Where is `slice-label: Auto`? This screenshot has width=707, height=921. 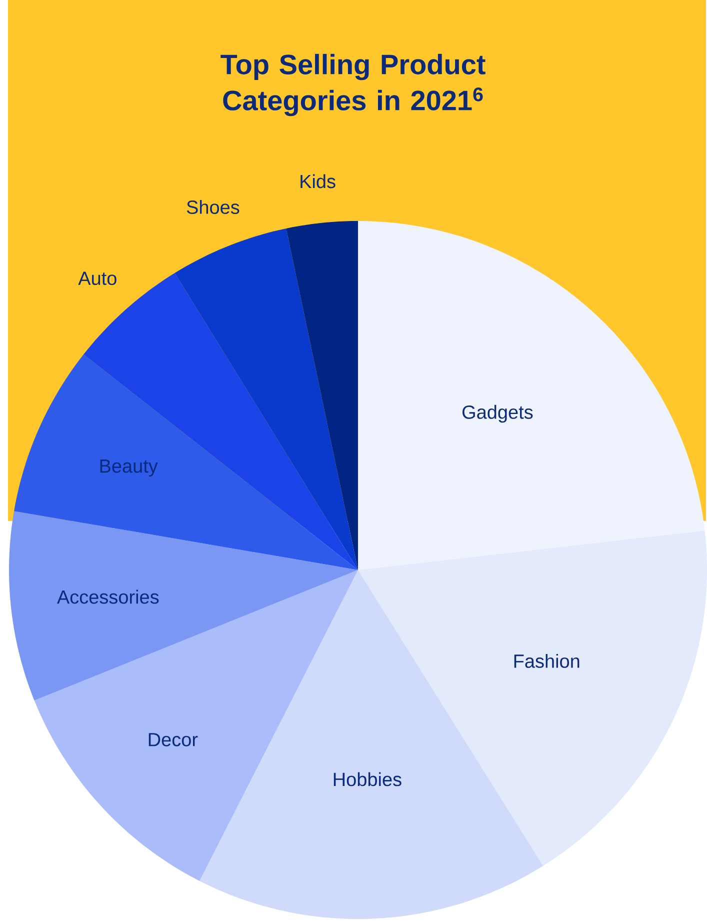 slice-label: Auto is located at coordinates (97, 279).